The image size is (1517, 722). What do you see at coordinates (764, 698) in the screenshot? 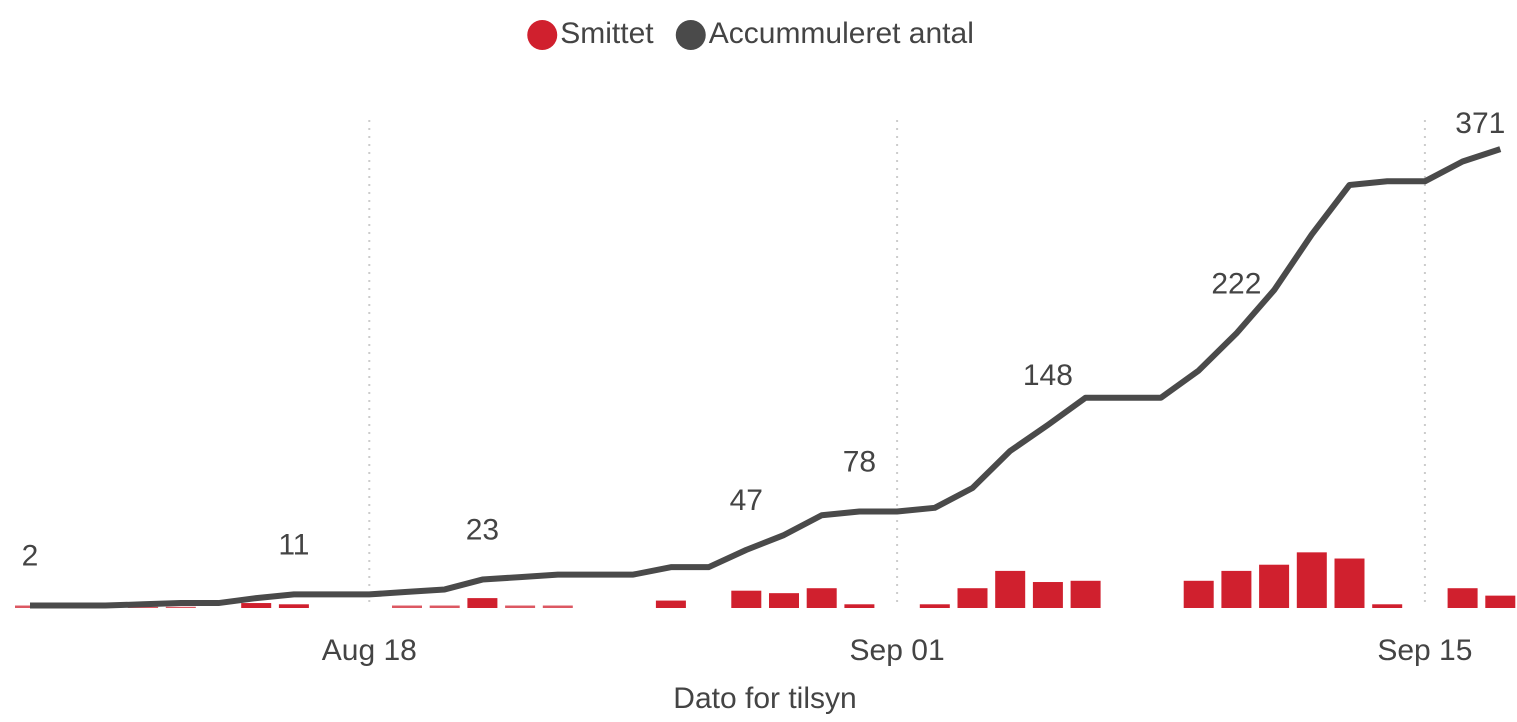
I see `x-axis-title: Dato for tilsyn` at bounding box center [764, 698].